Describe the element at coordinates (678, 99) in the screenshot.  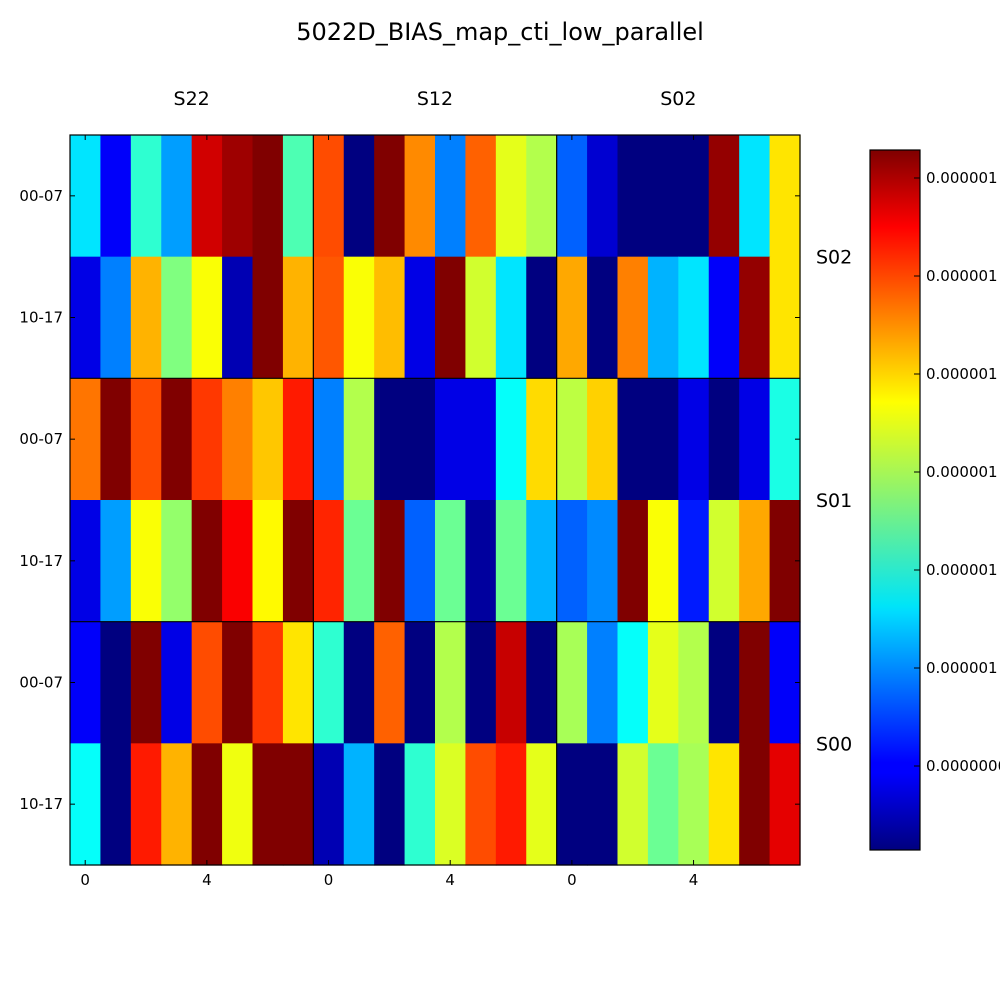
I see `column-group-label: S02` at that location.